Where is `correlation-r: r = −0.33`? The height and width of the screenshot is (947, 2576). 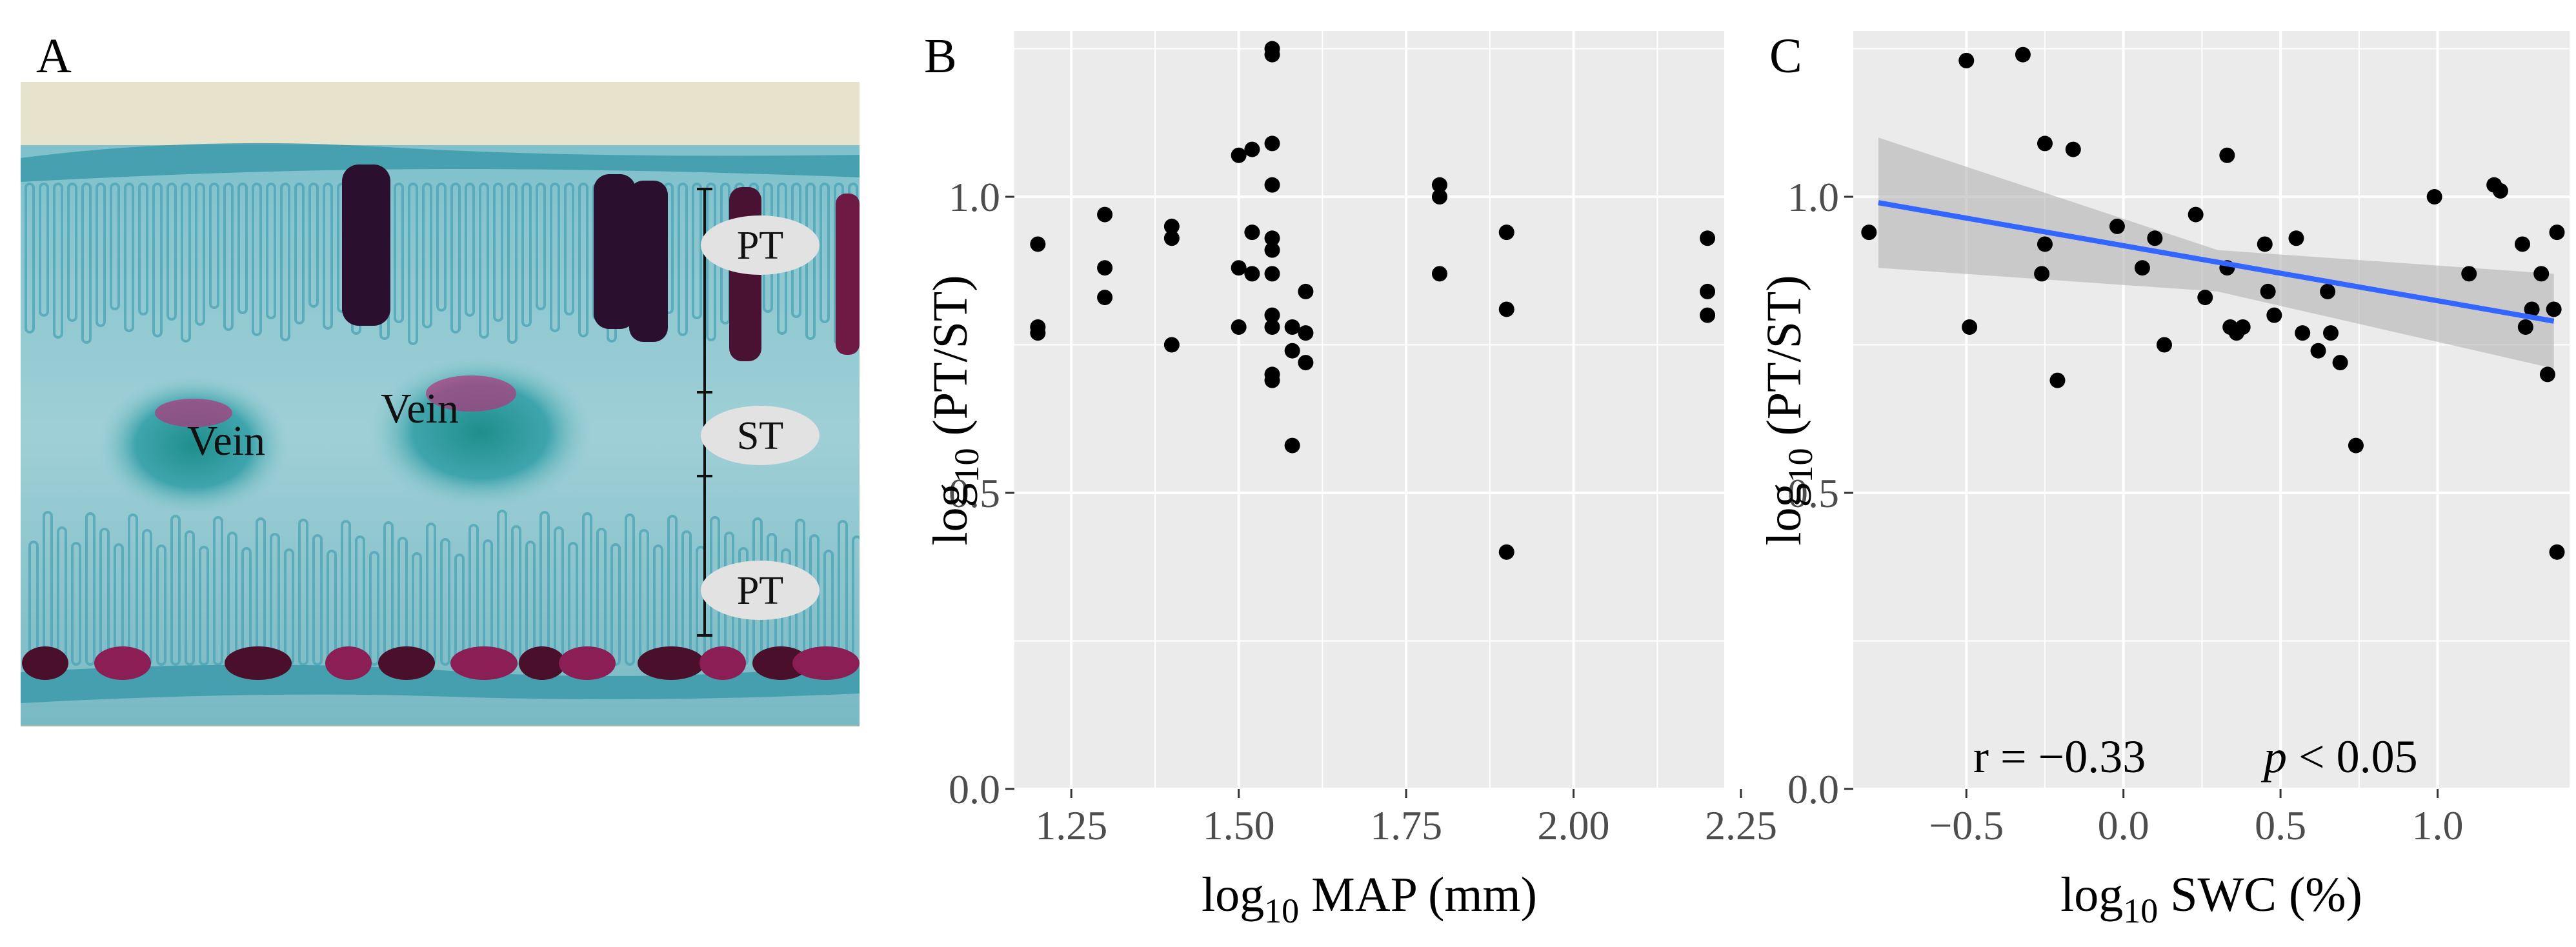
correlation-r: r = −0.33 is located at coordinates (2059, 757).